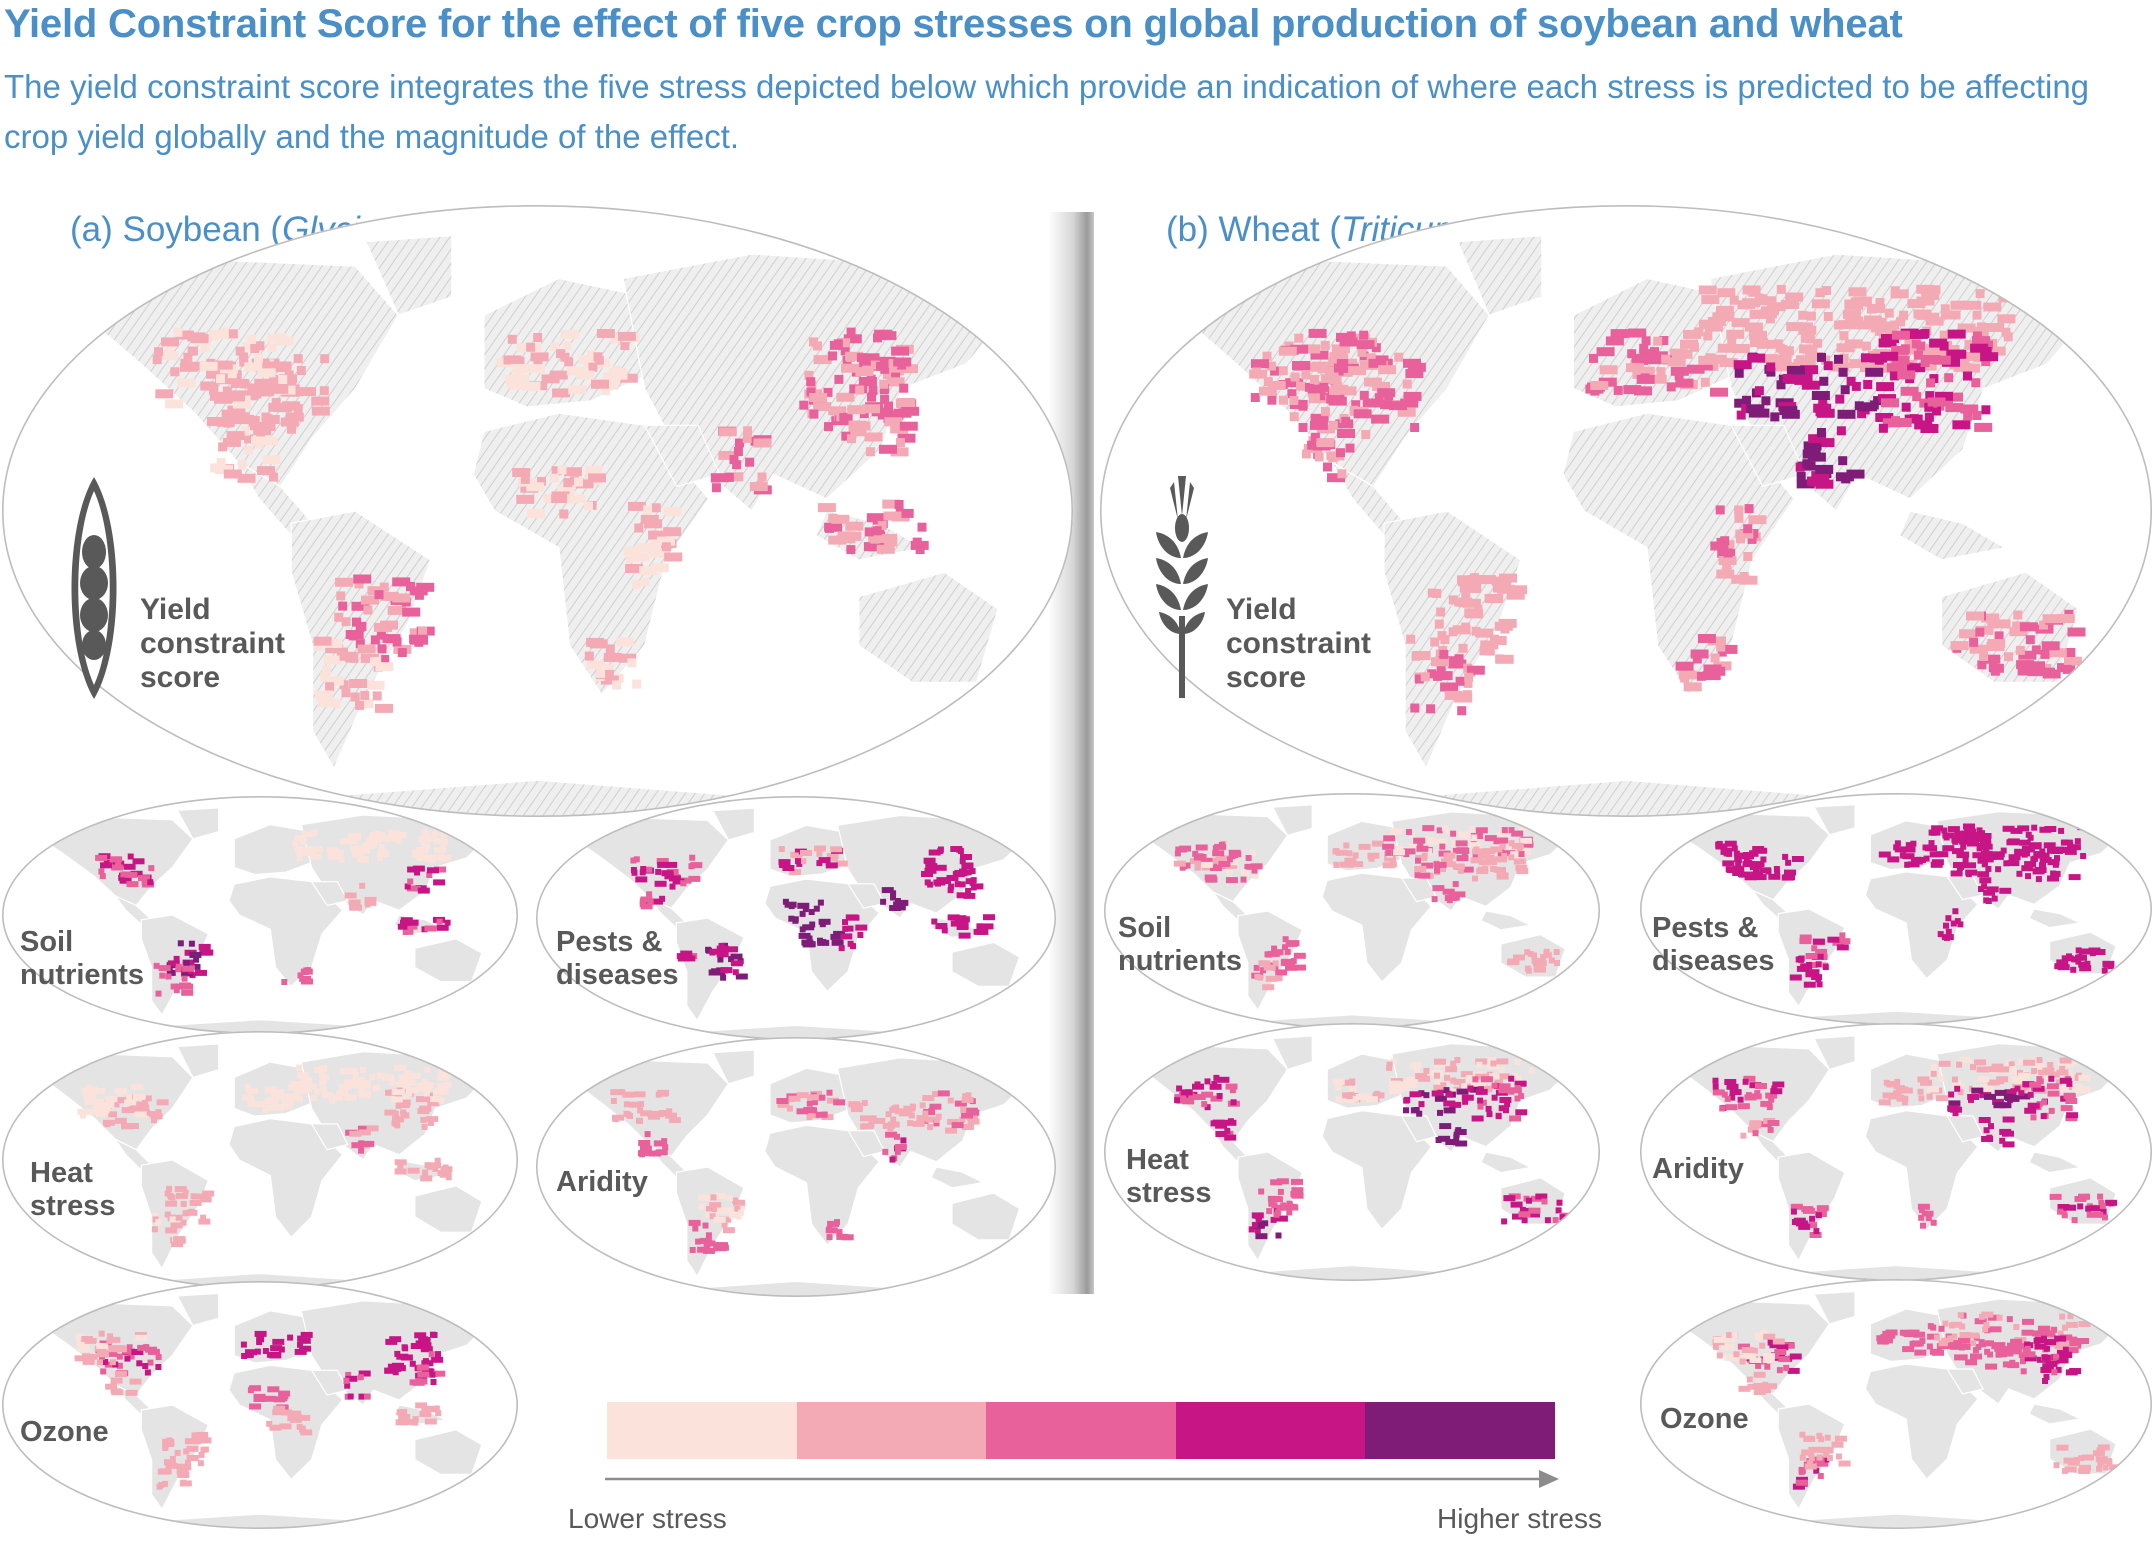 Image resolution: width=2153 pixels, height=1544 pixels. What do you see at coordinates (1169, 1176) in the screenshot?
I see `wheat-heat-stress-label: Heat stress` at bounding box center [1169, 1176].